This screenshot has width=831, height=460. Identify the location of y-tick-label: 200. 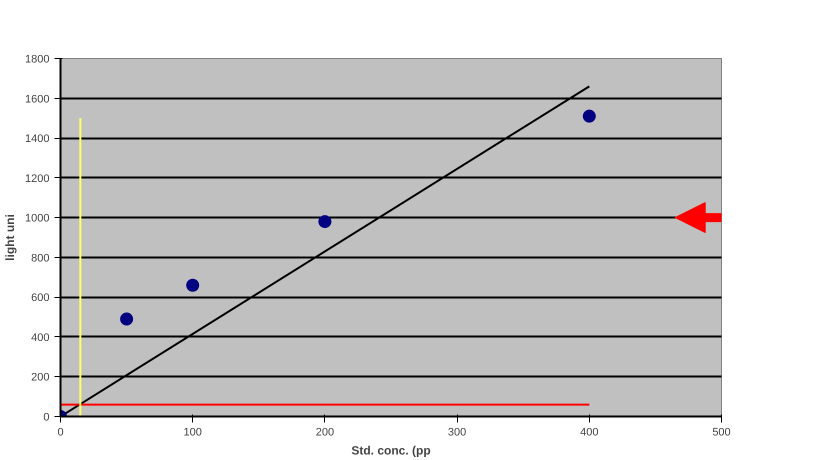
(40, 378).